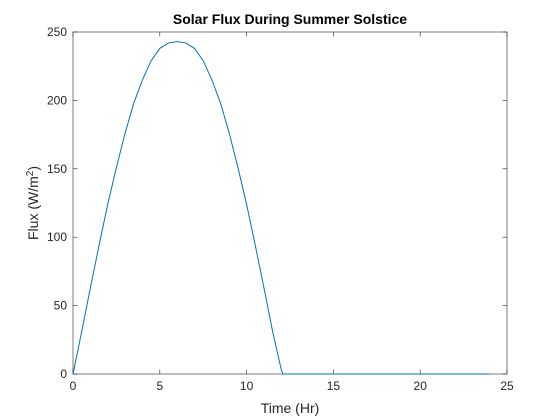 The width and height of the screenshot is (560, 420). Describe the element at coordinates (290, 408) in the screenshot. I see `x-axis-label: Time (Hr)` at that location.